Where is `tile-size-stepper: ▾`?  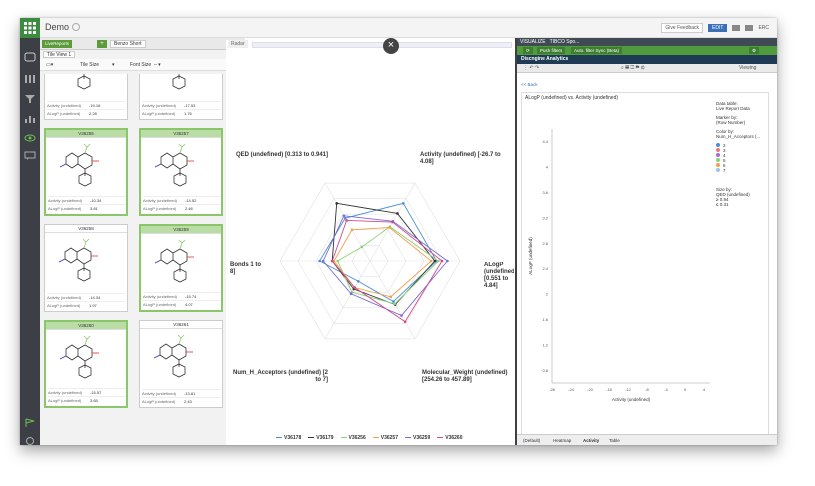
tile-size-stepper: ▾ is located at coordinates (113, 65).